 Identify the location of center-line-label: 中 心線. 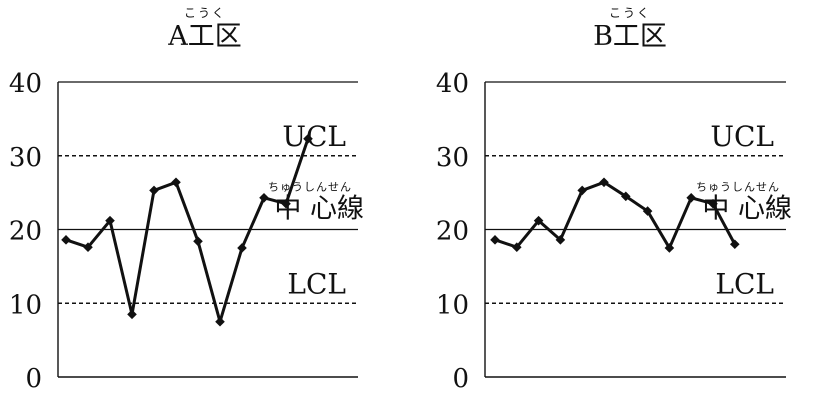
(319, 209).